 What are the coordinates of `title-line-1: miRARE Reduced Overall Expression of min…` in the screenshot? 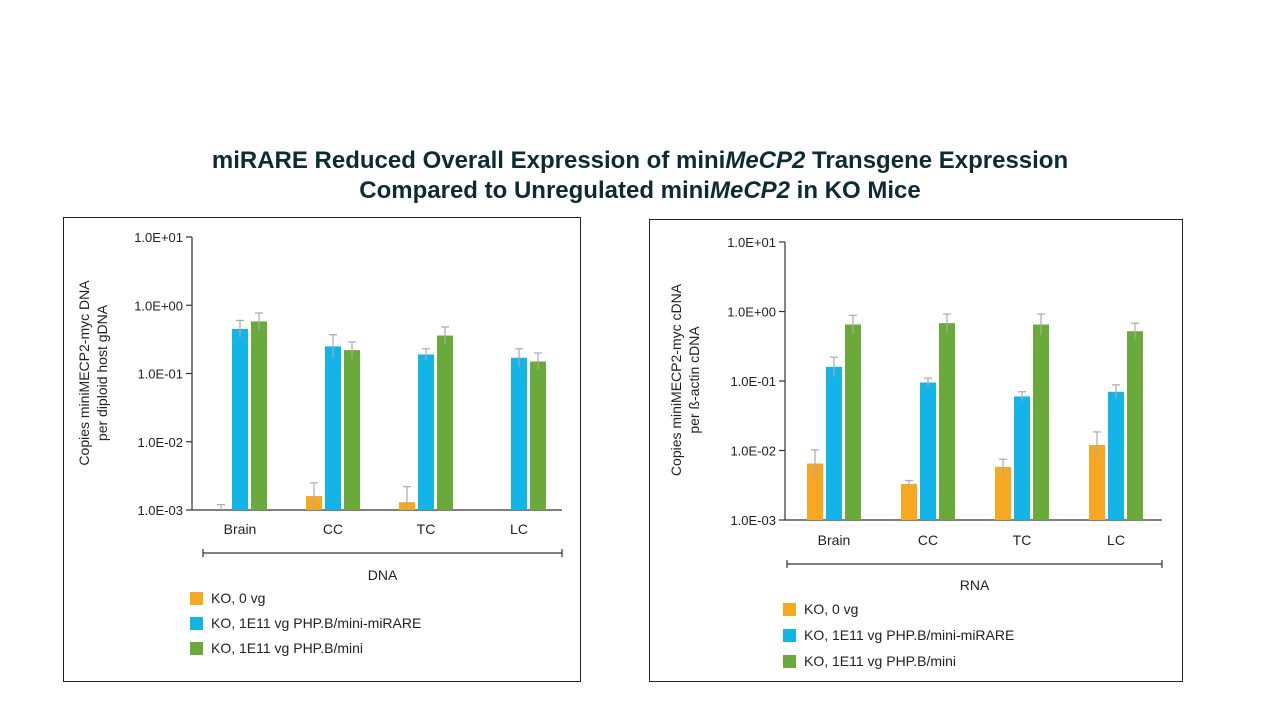 It's located at (640, 160).